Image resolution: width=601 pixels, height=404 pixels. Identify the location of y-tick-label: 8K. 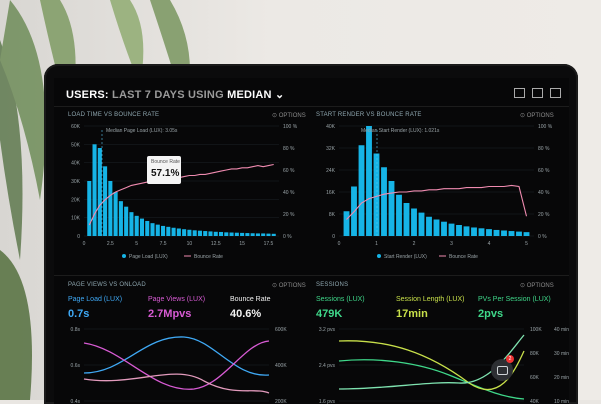
(332, 215).